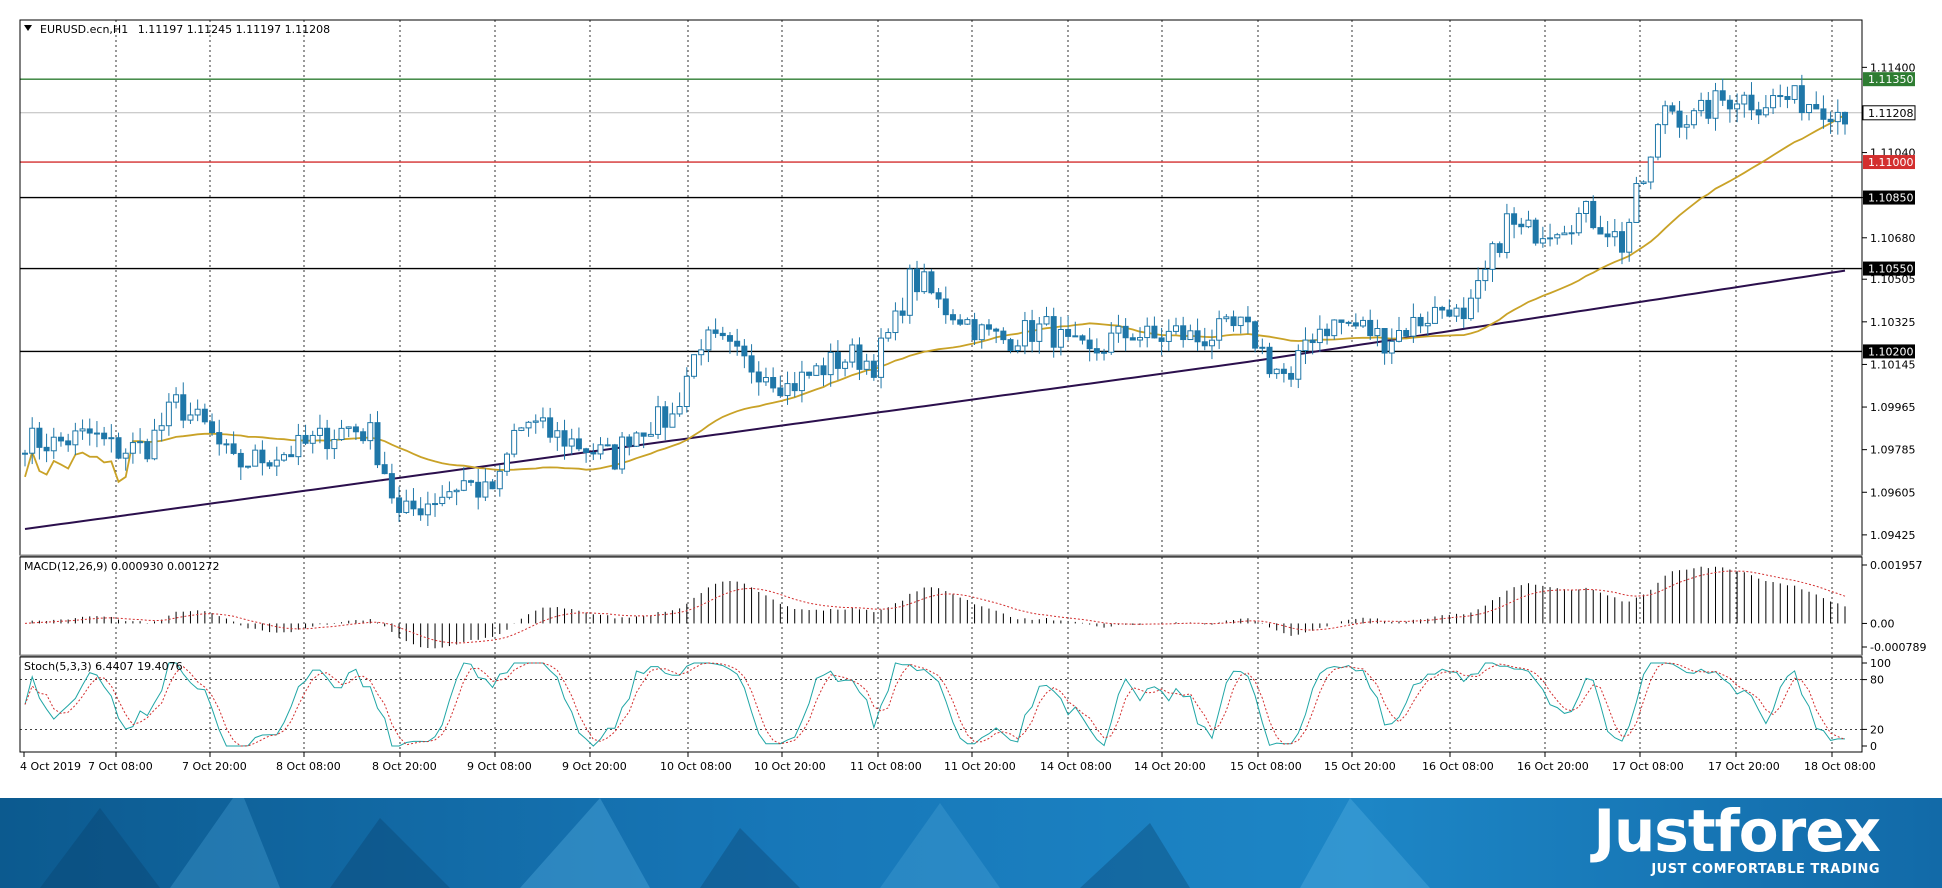  I want to click on x-tick-label: 17 Oct 08:00, so click(1648, 766).